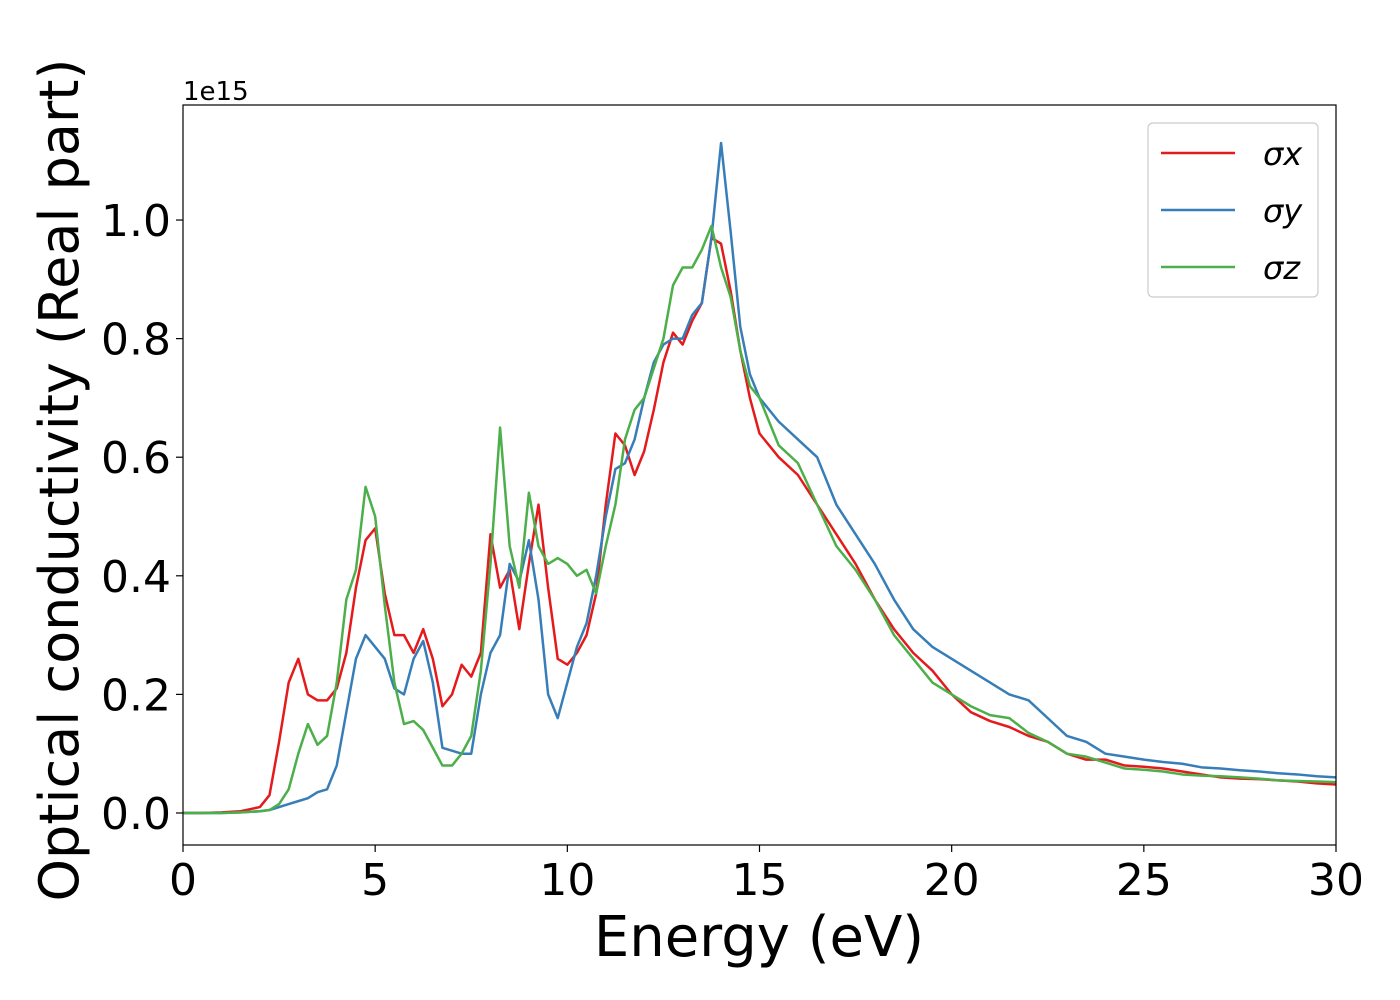  Describe the element at coordinates (759, 937) in the screenshot. I see `x-axis-label: Energy (eV)` at that location.